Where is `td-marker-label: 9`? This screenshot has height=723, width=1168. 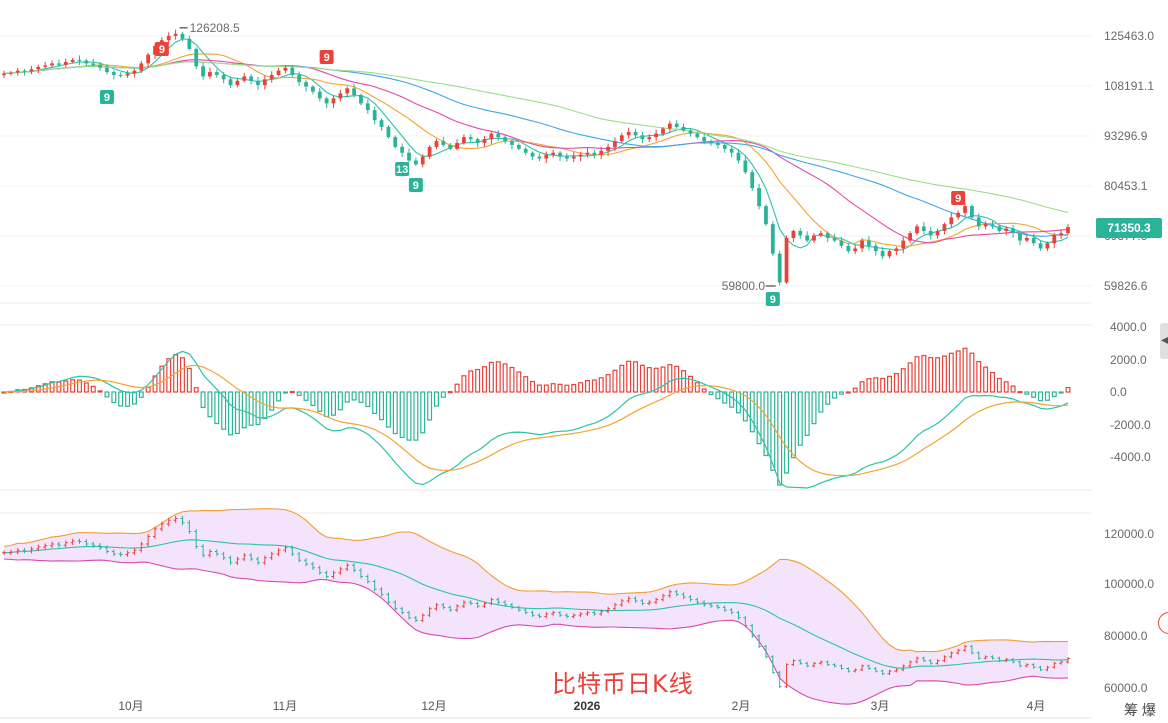 td-marker-label: 9 is located at coordinates (107, 98).